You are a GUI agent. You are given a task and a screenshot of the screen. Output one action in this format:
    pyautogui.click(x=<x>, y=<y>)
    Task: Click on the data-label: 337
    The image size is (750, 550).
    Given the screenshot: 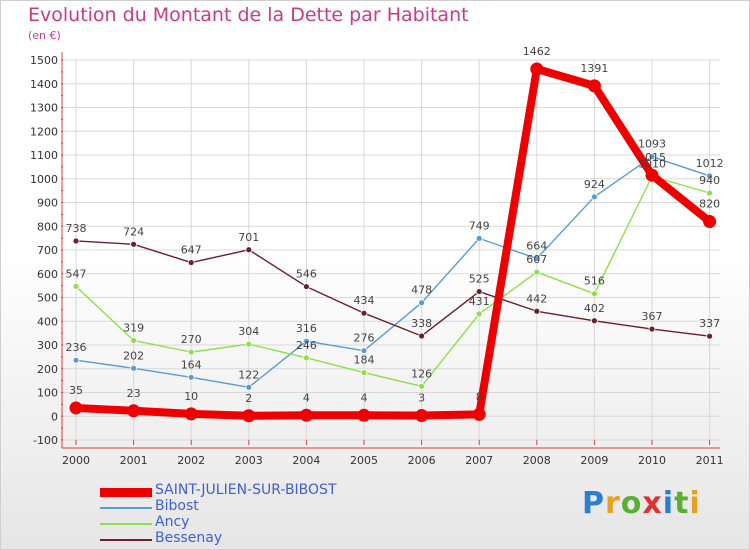 What is the action you would take?
    pyautogui.click(x=709, y=323)
    